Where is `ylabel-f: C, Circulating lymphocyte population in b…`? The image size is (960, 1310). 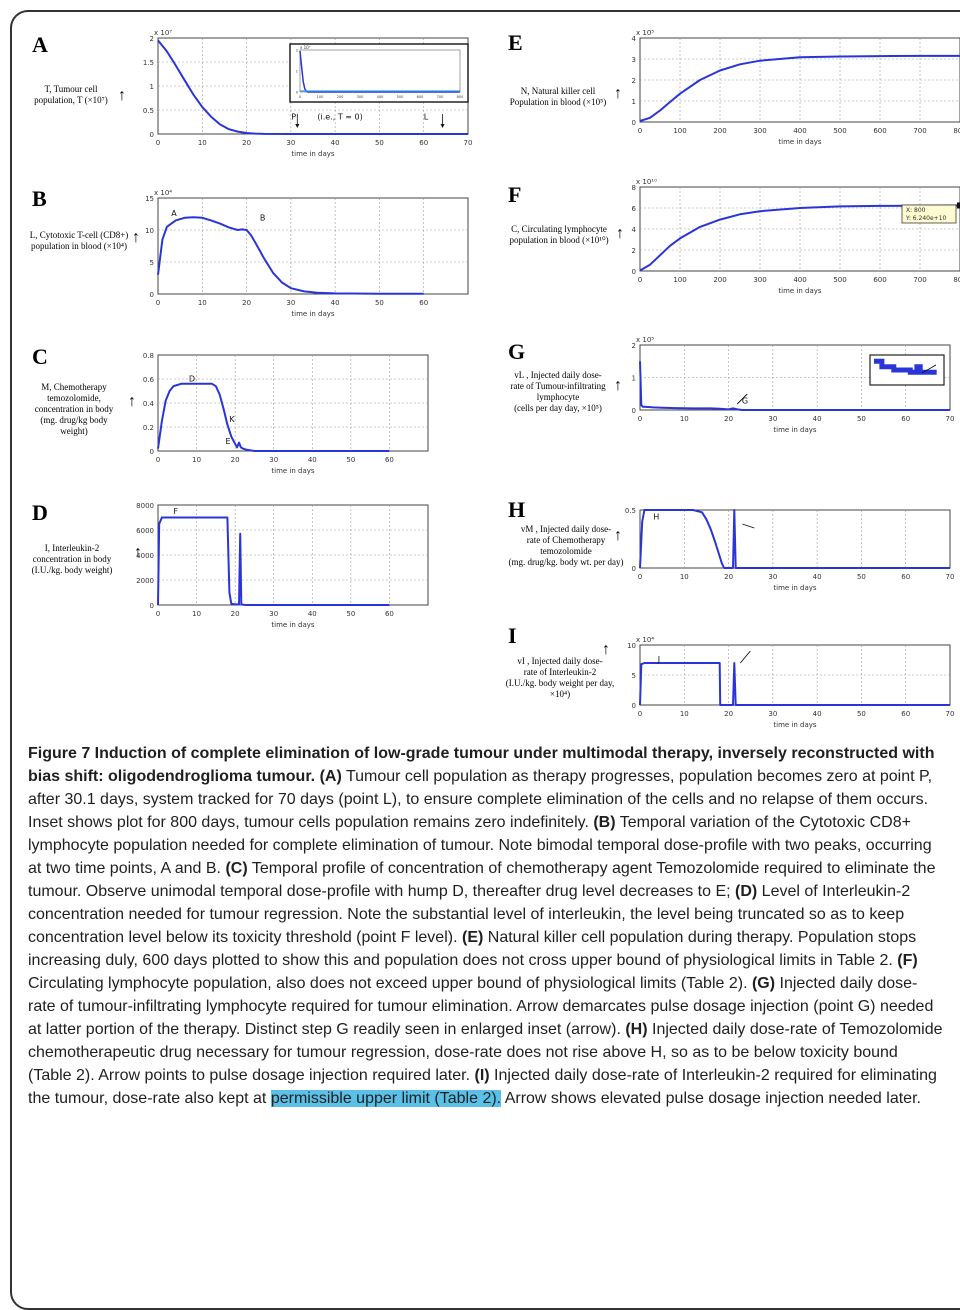
ylabel-f: C, Circulating lymphocyte population in b… is located at coordinates (566, 234).